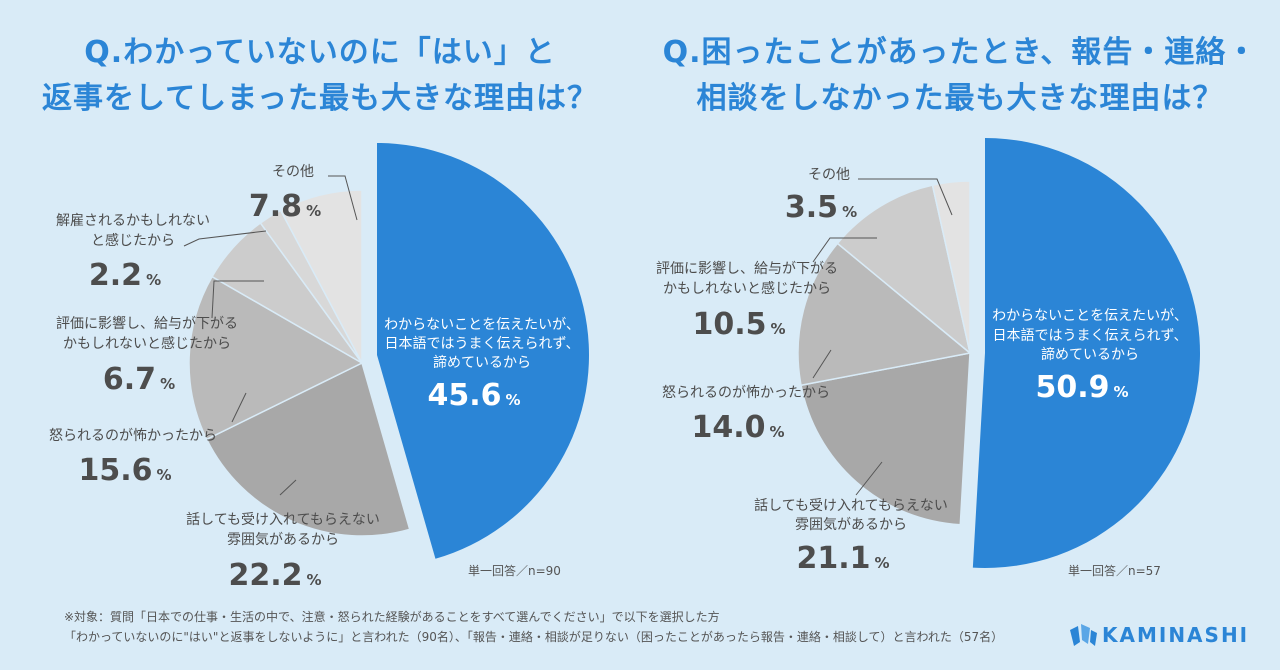 This screenshot has height=670, width=1280. I want to click on slice-0-value: 50.9%, so click(1081, 387).